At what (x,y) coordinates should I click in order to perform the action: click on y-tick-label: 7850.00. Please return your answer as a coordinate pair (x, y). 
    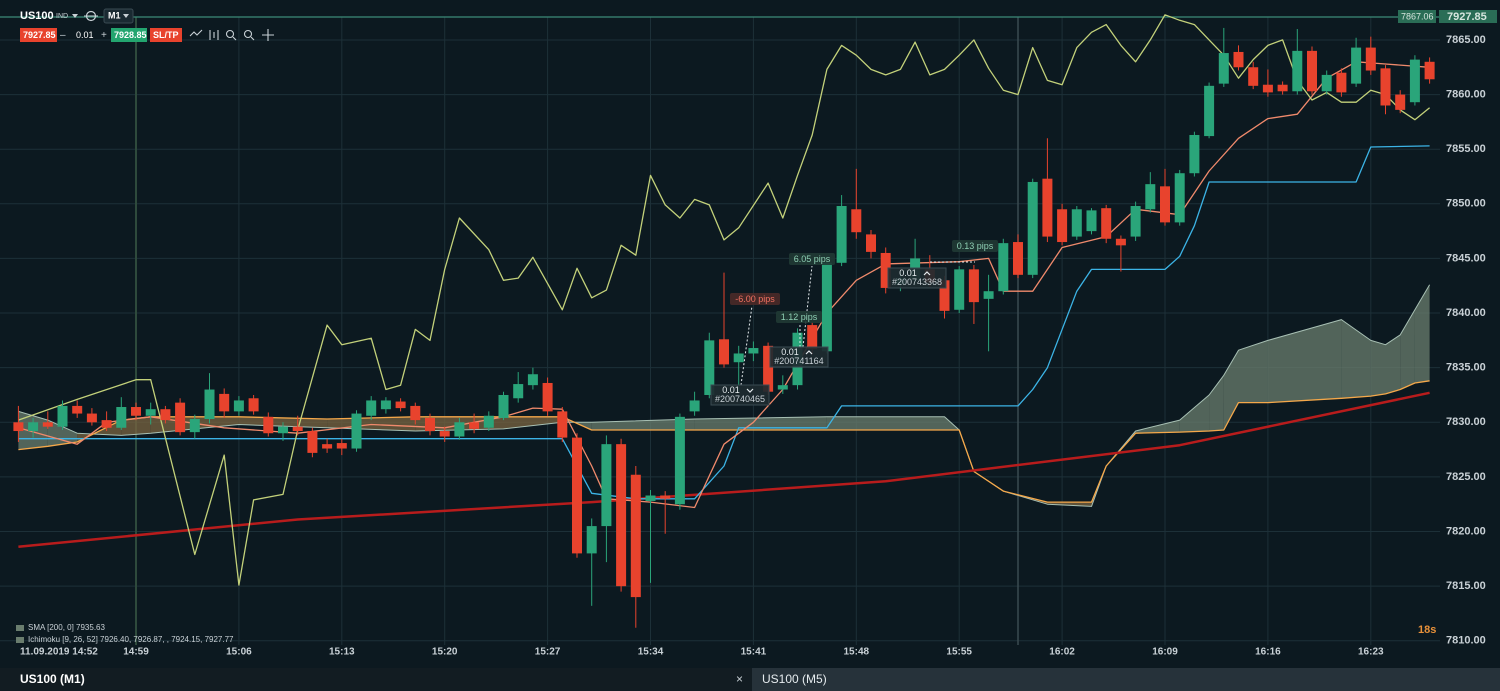
    Looking at the image, I should click on (1466, 204).